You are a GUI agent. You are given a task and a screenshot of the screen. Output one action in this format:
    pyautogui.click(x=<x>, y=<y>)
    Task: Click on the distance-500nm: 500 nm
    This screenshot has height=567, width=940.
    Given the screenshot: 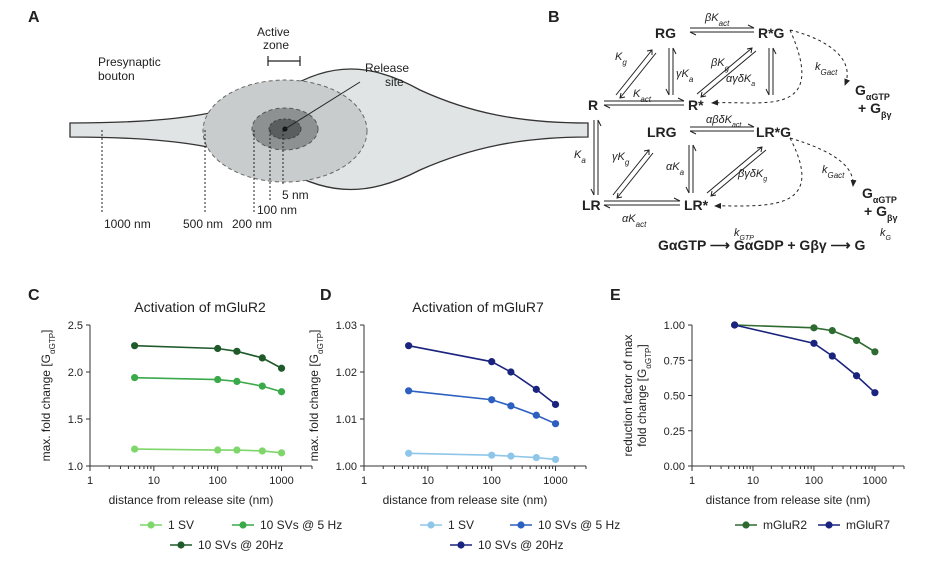 What is the action you would take?
    pyautogui.click(x=203, y=224)
    